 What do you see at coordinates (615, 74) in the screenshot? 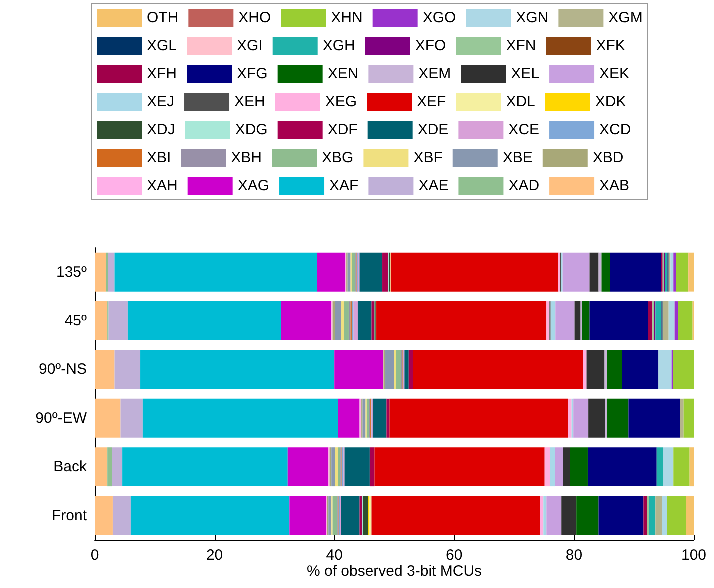
I see `legend-label: XEK` at bounding box center [615, 74].